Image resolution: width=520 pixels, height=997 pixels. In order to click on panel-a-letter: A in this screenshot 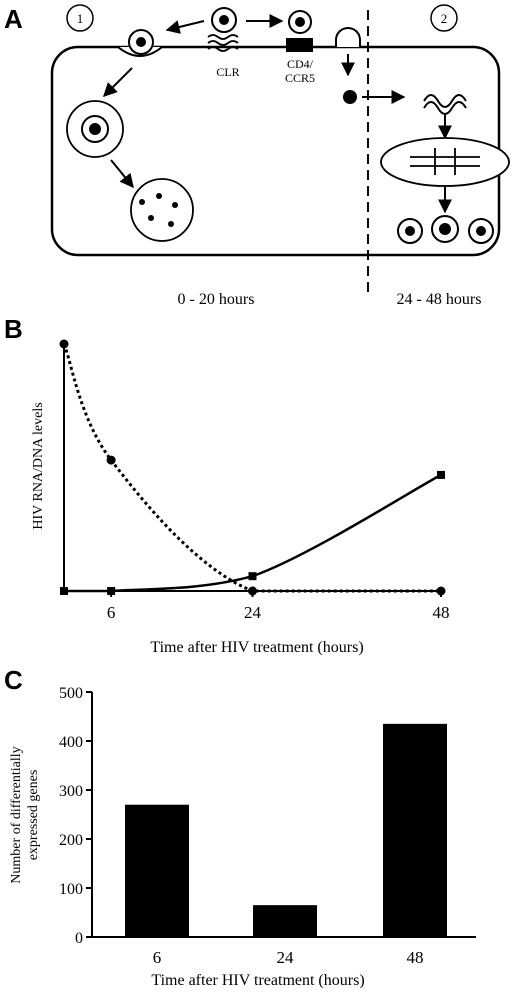, I will do `click(13, 19)`.